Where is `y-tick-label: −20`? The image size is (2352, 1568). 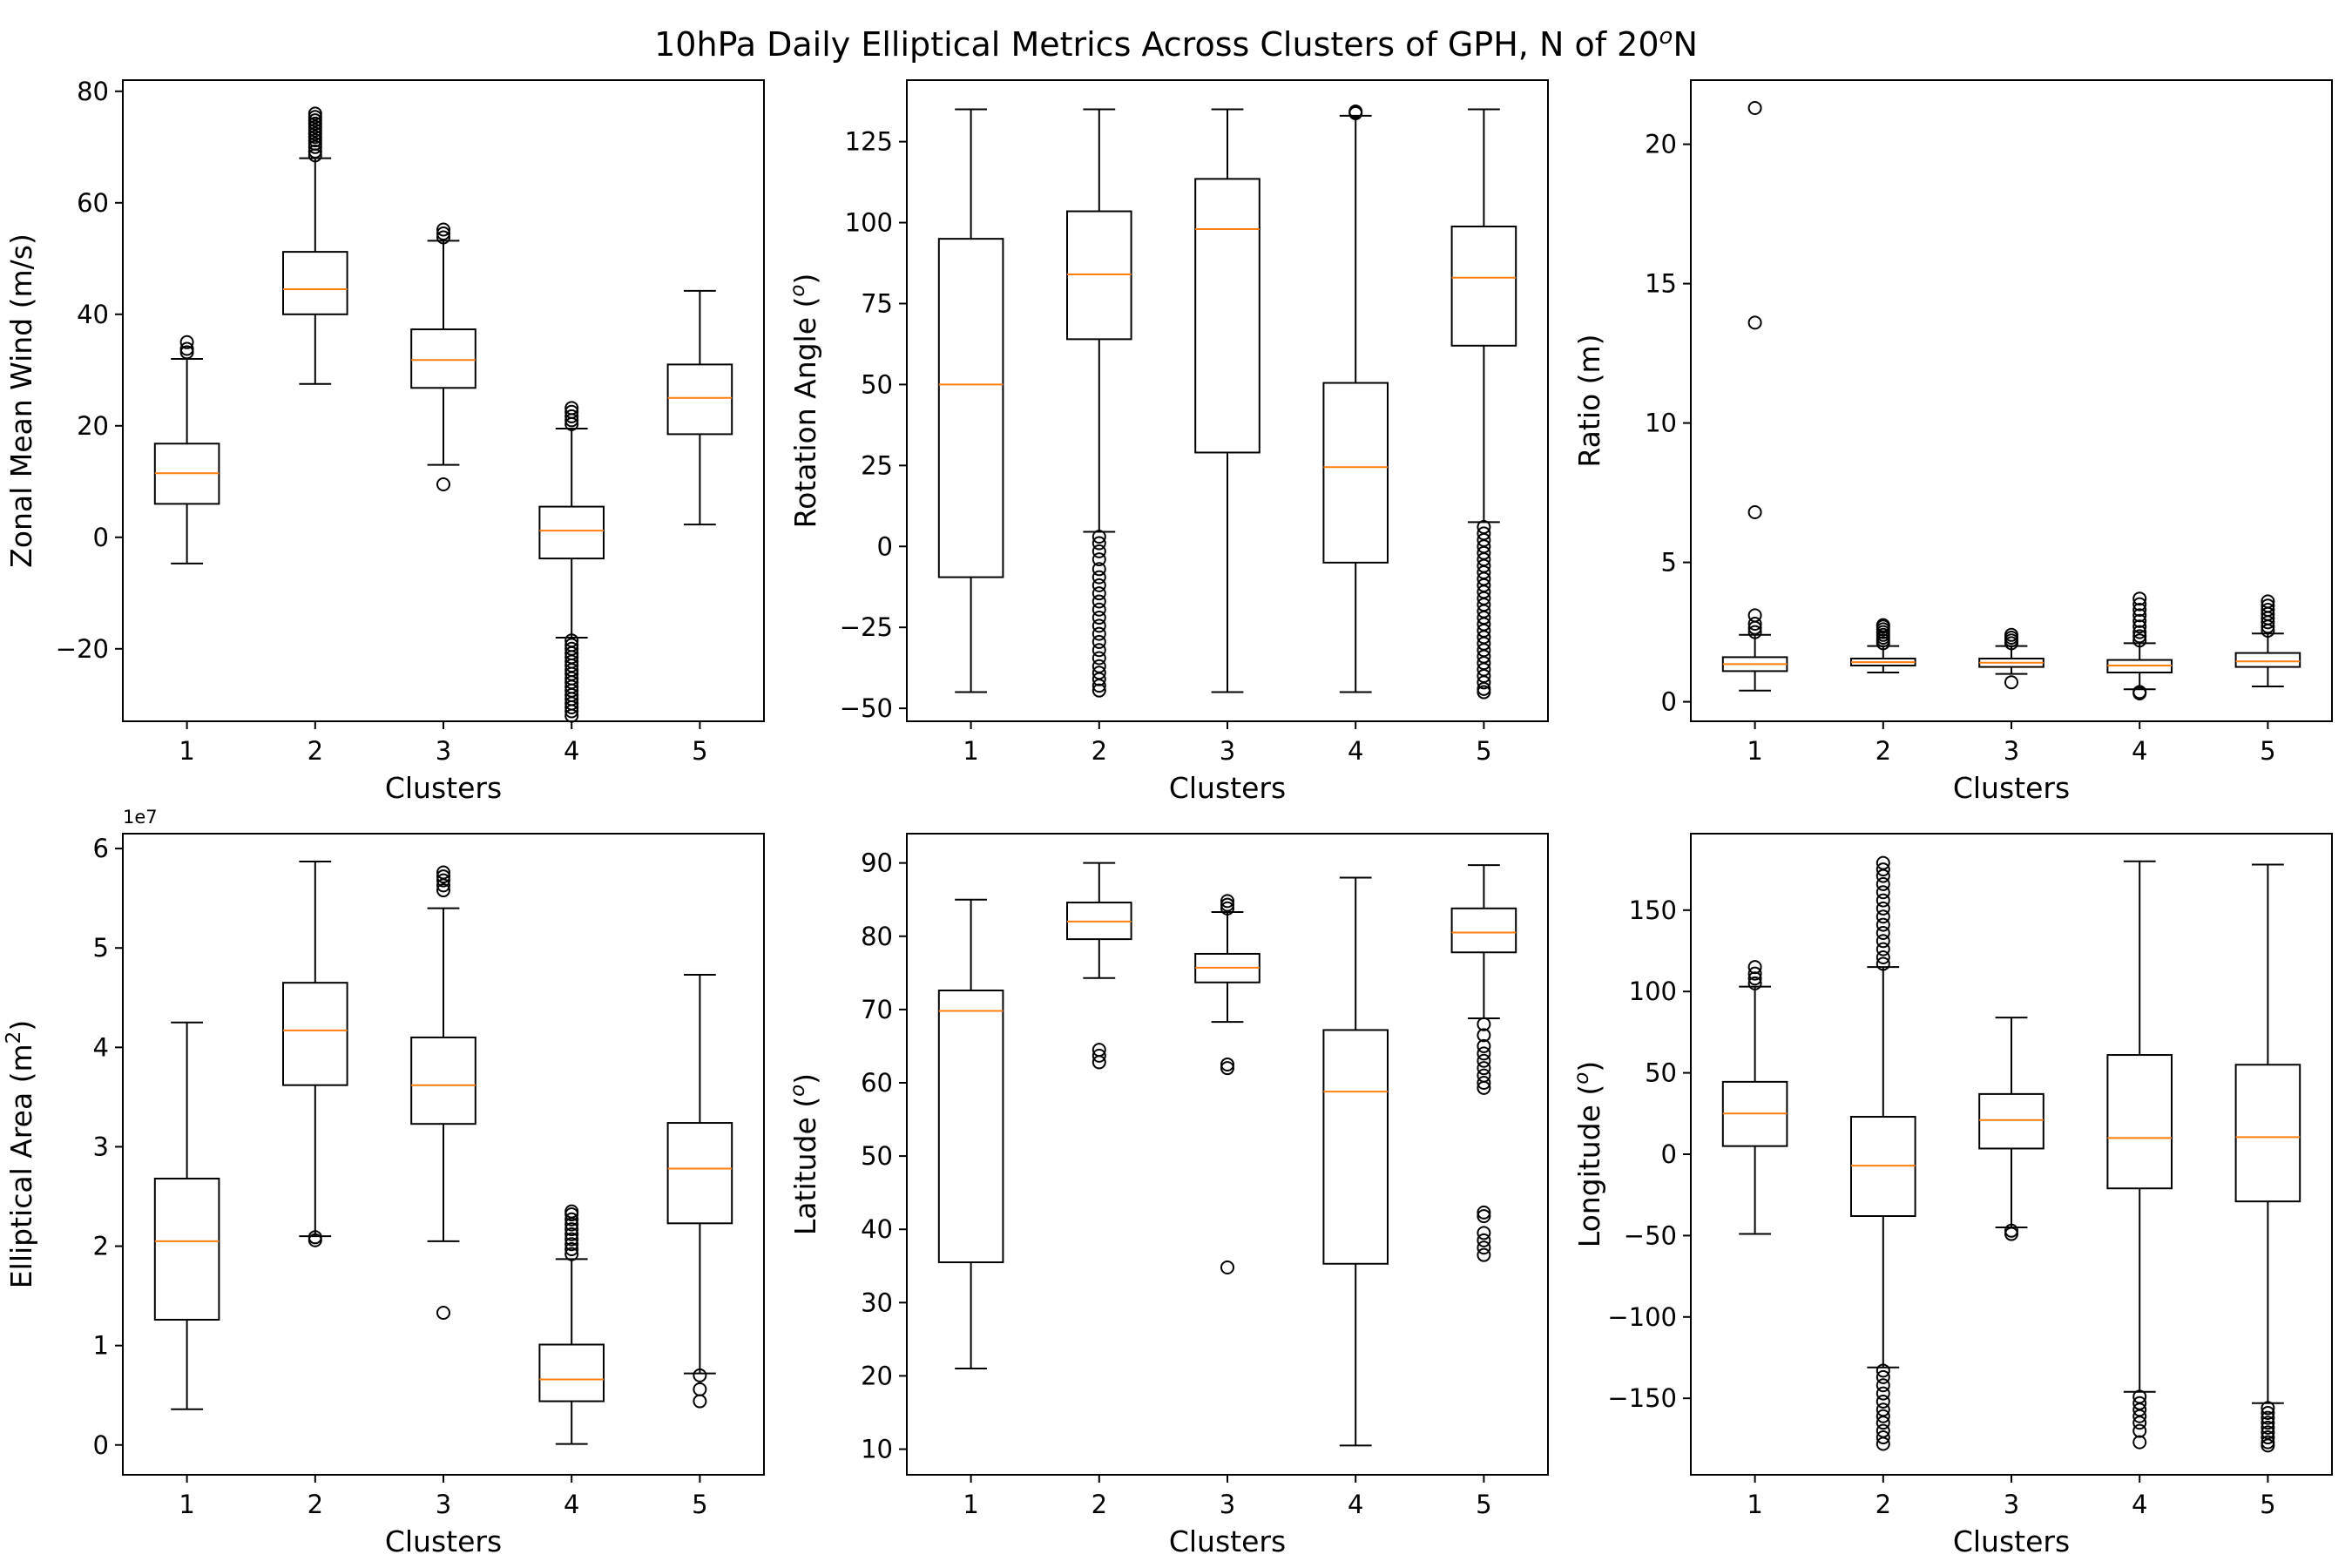
y-tick-label: −20 is located at coordinates (82, 649).